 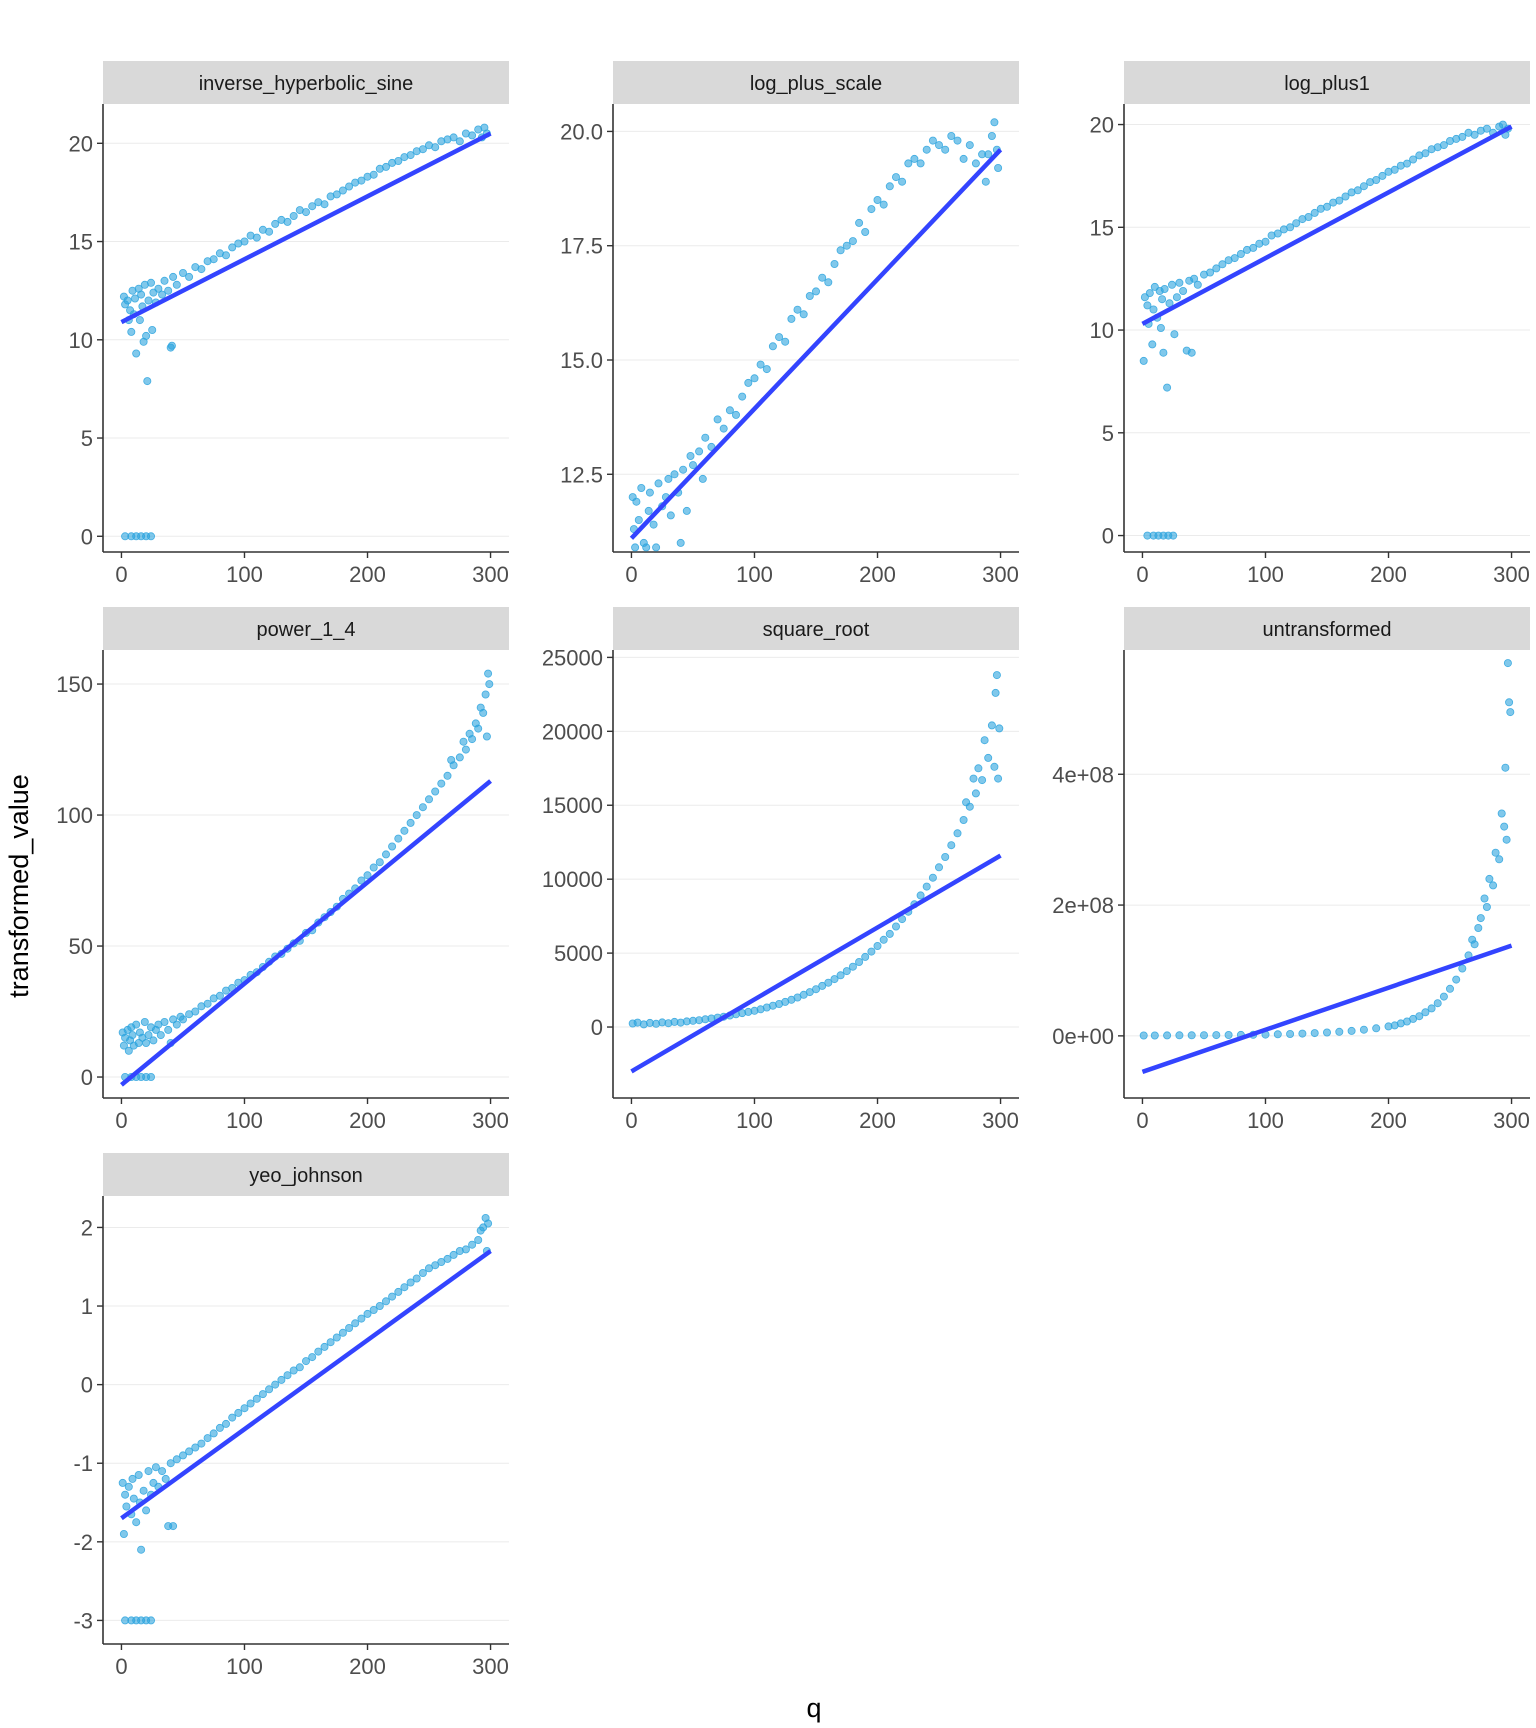 What do you see at coordinates (83, 1542) in the screenshot?
I see `y-tick-label: -2` at bounding box center [83, 1542].